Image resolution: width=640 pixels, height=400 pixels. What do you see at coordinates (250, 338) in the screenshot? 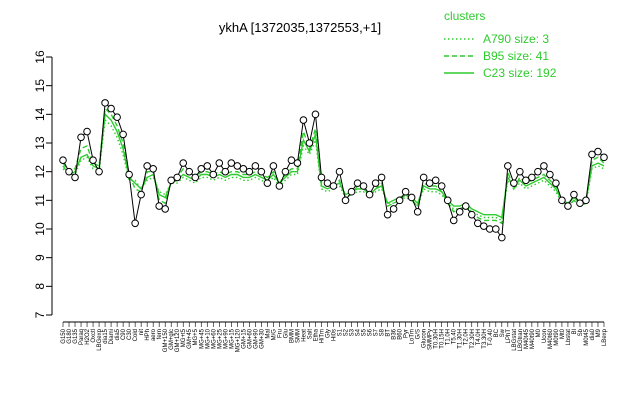
I see `x-tick-label: GM+60` at bounding box center [250, 338].